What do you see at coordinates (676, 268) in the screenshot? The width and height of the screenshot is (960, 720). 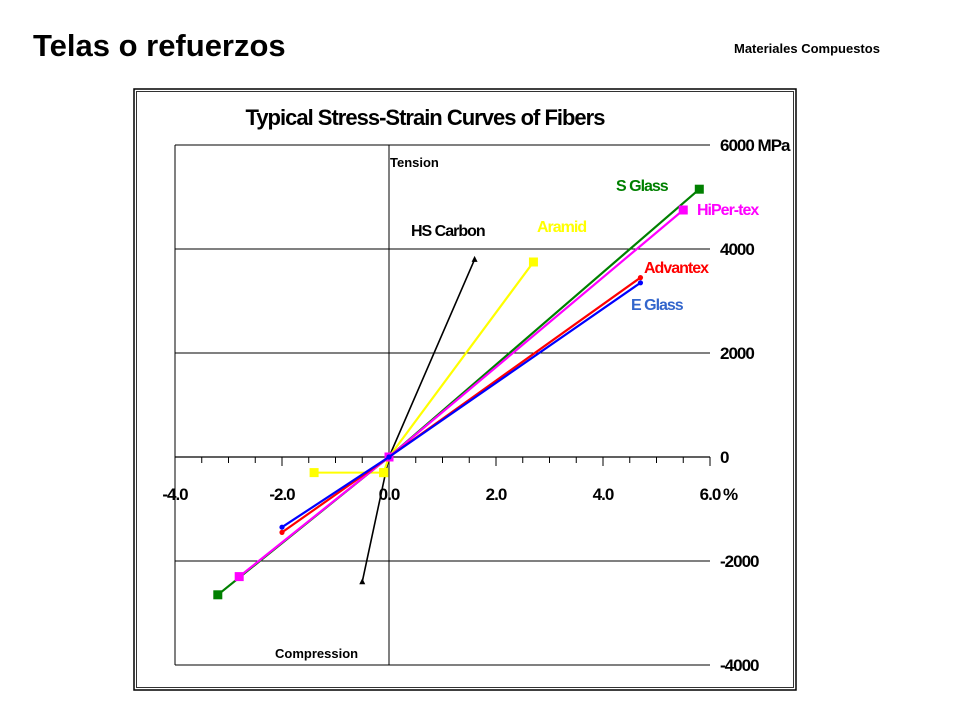 I see `series-label-advantex: Advantex` at bounding box center [676, 268].